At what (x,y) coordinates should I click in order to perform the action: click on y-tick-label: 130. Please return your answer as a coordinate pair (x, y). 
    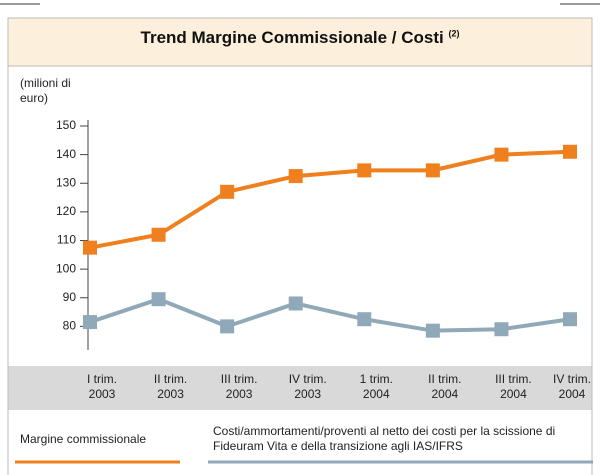
    Looking at the image, I should click on (66, 182).